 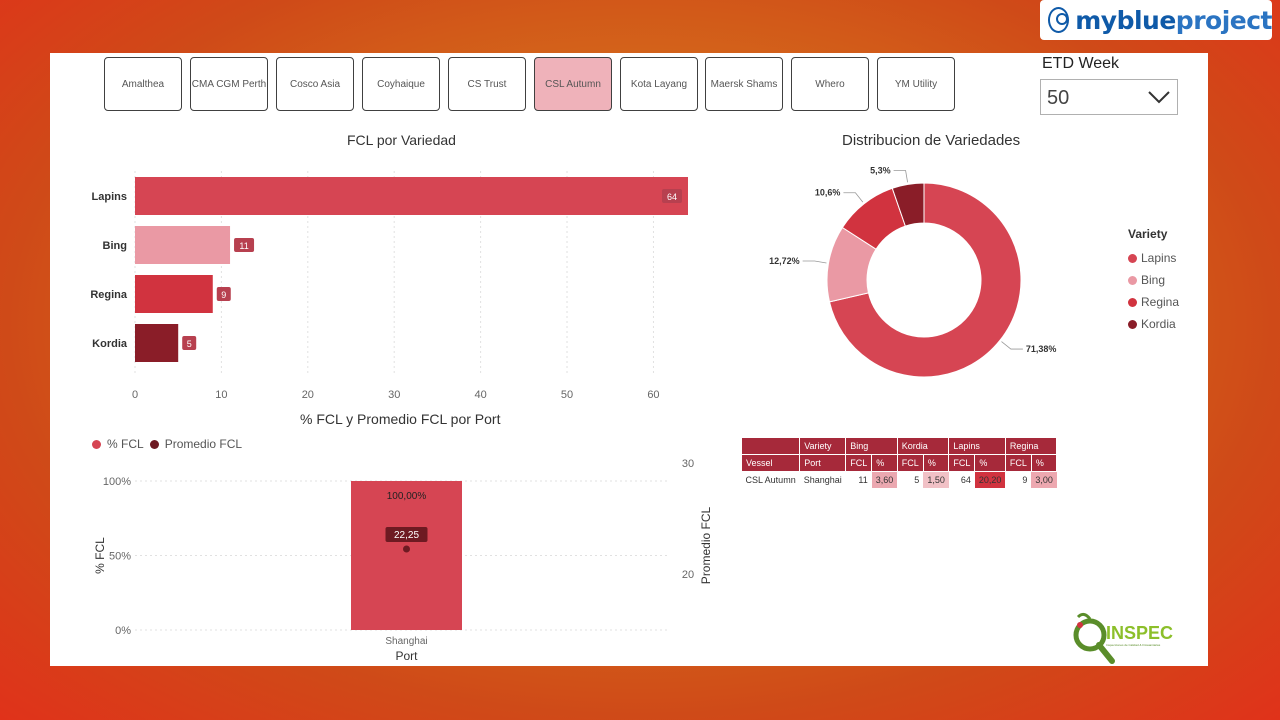 What do you see at coordinates (1173, 20) in the screenshot?
I see `brand-name: myblueproject` at bounding box center [1173, 20].